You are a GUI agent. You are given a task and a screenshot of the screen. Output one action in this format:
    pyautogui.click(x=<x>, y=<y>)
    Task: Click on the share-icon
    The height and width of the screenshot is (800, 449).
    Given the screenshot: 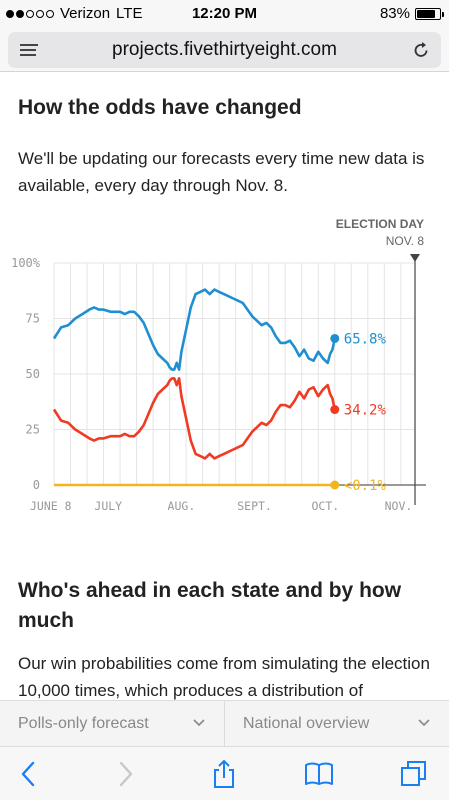 What is the action you would take?
    pyautogui.click(x=224, y=774)
    